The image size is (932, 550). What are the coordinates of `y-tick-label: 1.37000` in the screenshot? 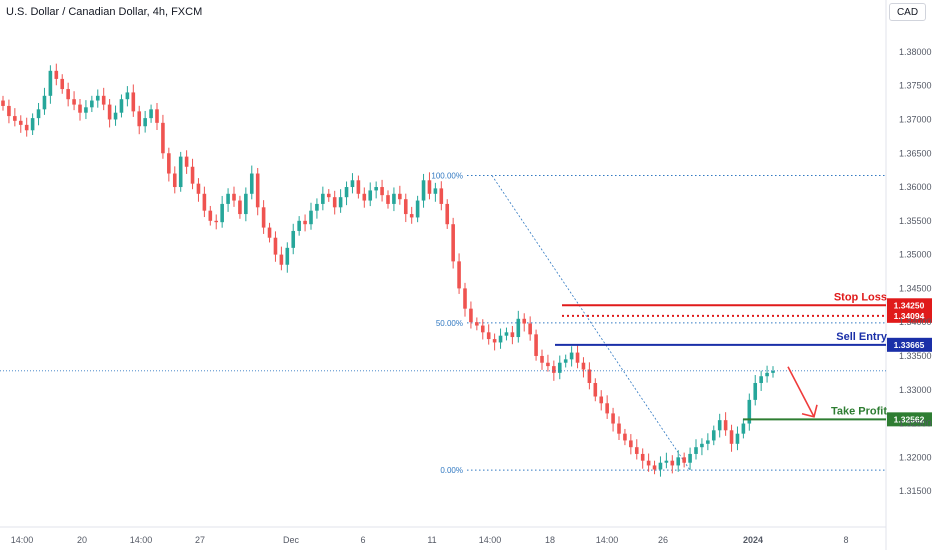 It's located at (915, 119).